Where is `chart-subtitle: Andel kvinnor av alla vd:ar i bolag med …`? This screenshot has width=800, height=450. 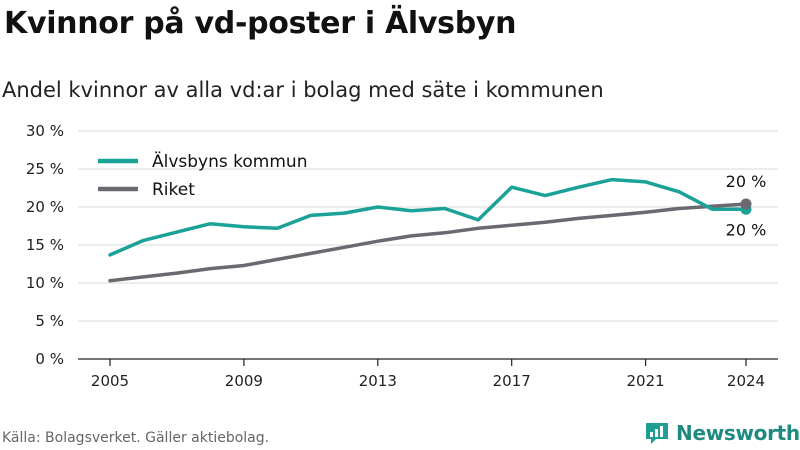 chart-subtitle: Andel kvinnor av alla vd:ar i bolag med … is located at coordinates (303, 90).